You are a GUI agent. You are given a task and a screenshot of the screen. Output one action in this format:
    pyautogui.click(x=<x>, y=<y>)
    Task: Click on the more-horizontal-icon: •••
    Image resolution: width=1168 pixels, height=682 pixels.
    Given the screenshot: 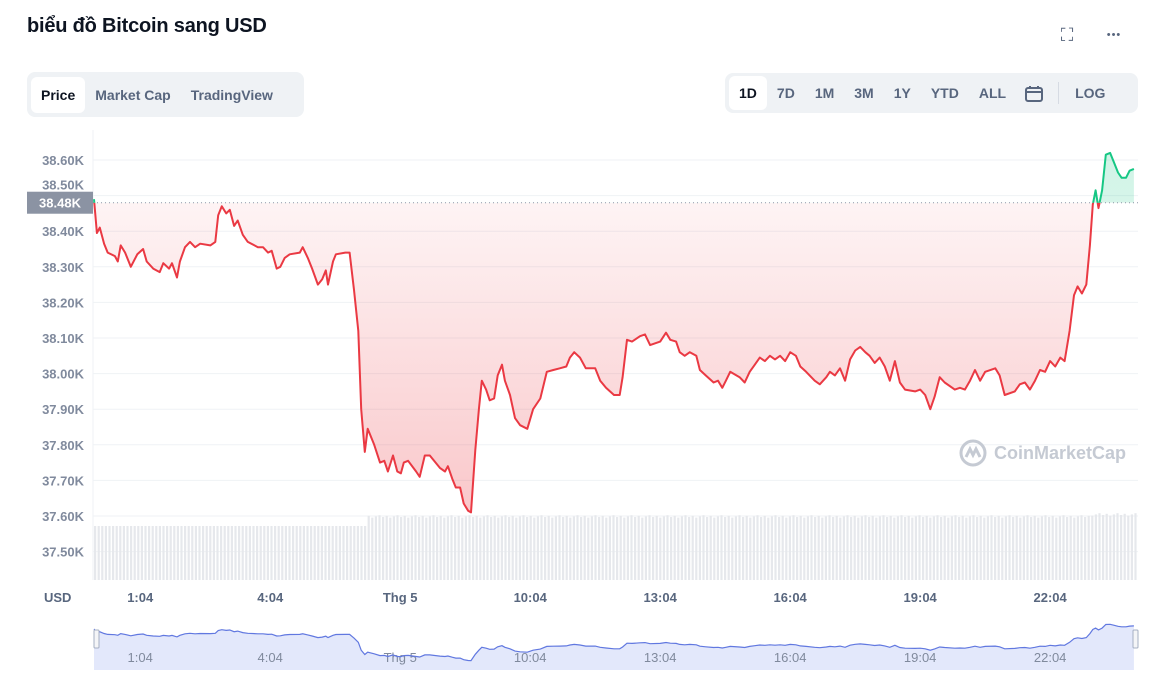 What is the action you would take?
    pyautogui.click(x=1114, y=35)
    